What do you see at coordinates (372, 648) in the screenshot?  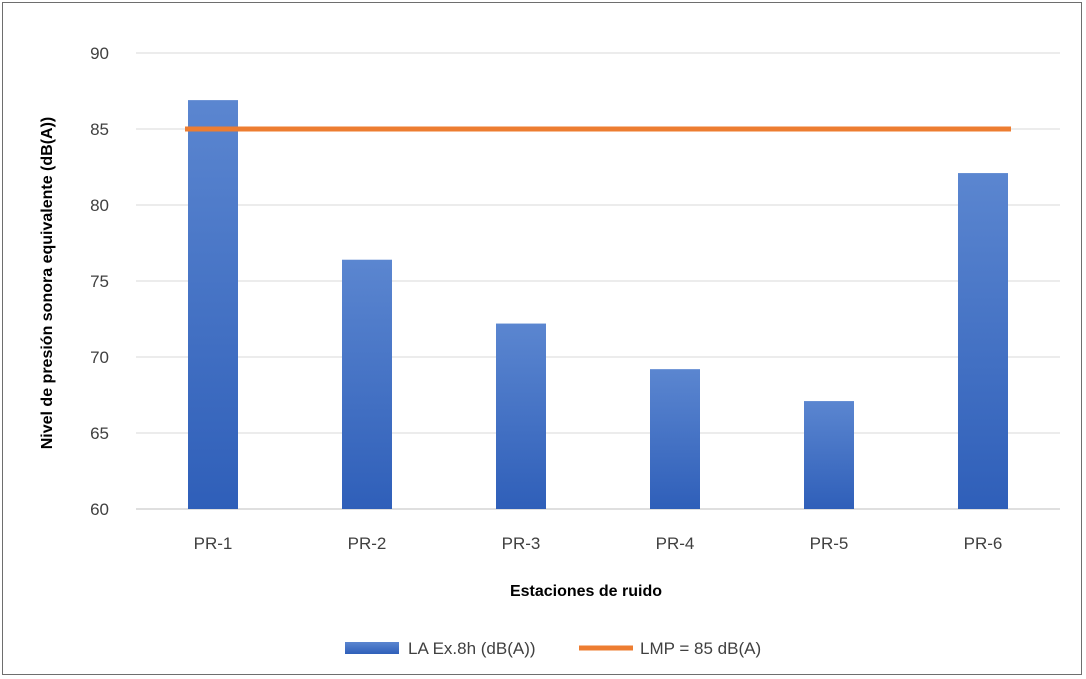 I see `legend-swatch-bar` at bounding box center [372, 648].